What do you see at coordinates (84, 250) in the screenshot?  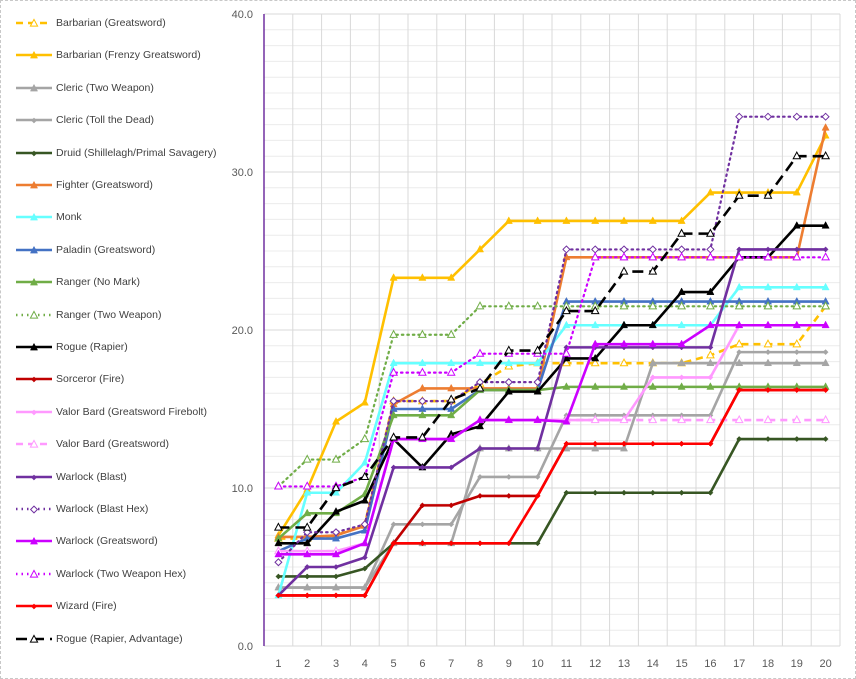 I see `legend-item: Paladin (Greatsword)` at bounding box center [84, 250].